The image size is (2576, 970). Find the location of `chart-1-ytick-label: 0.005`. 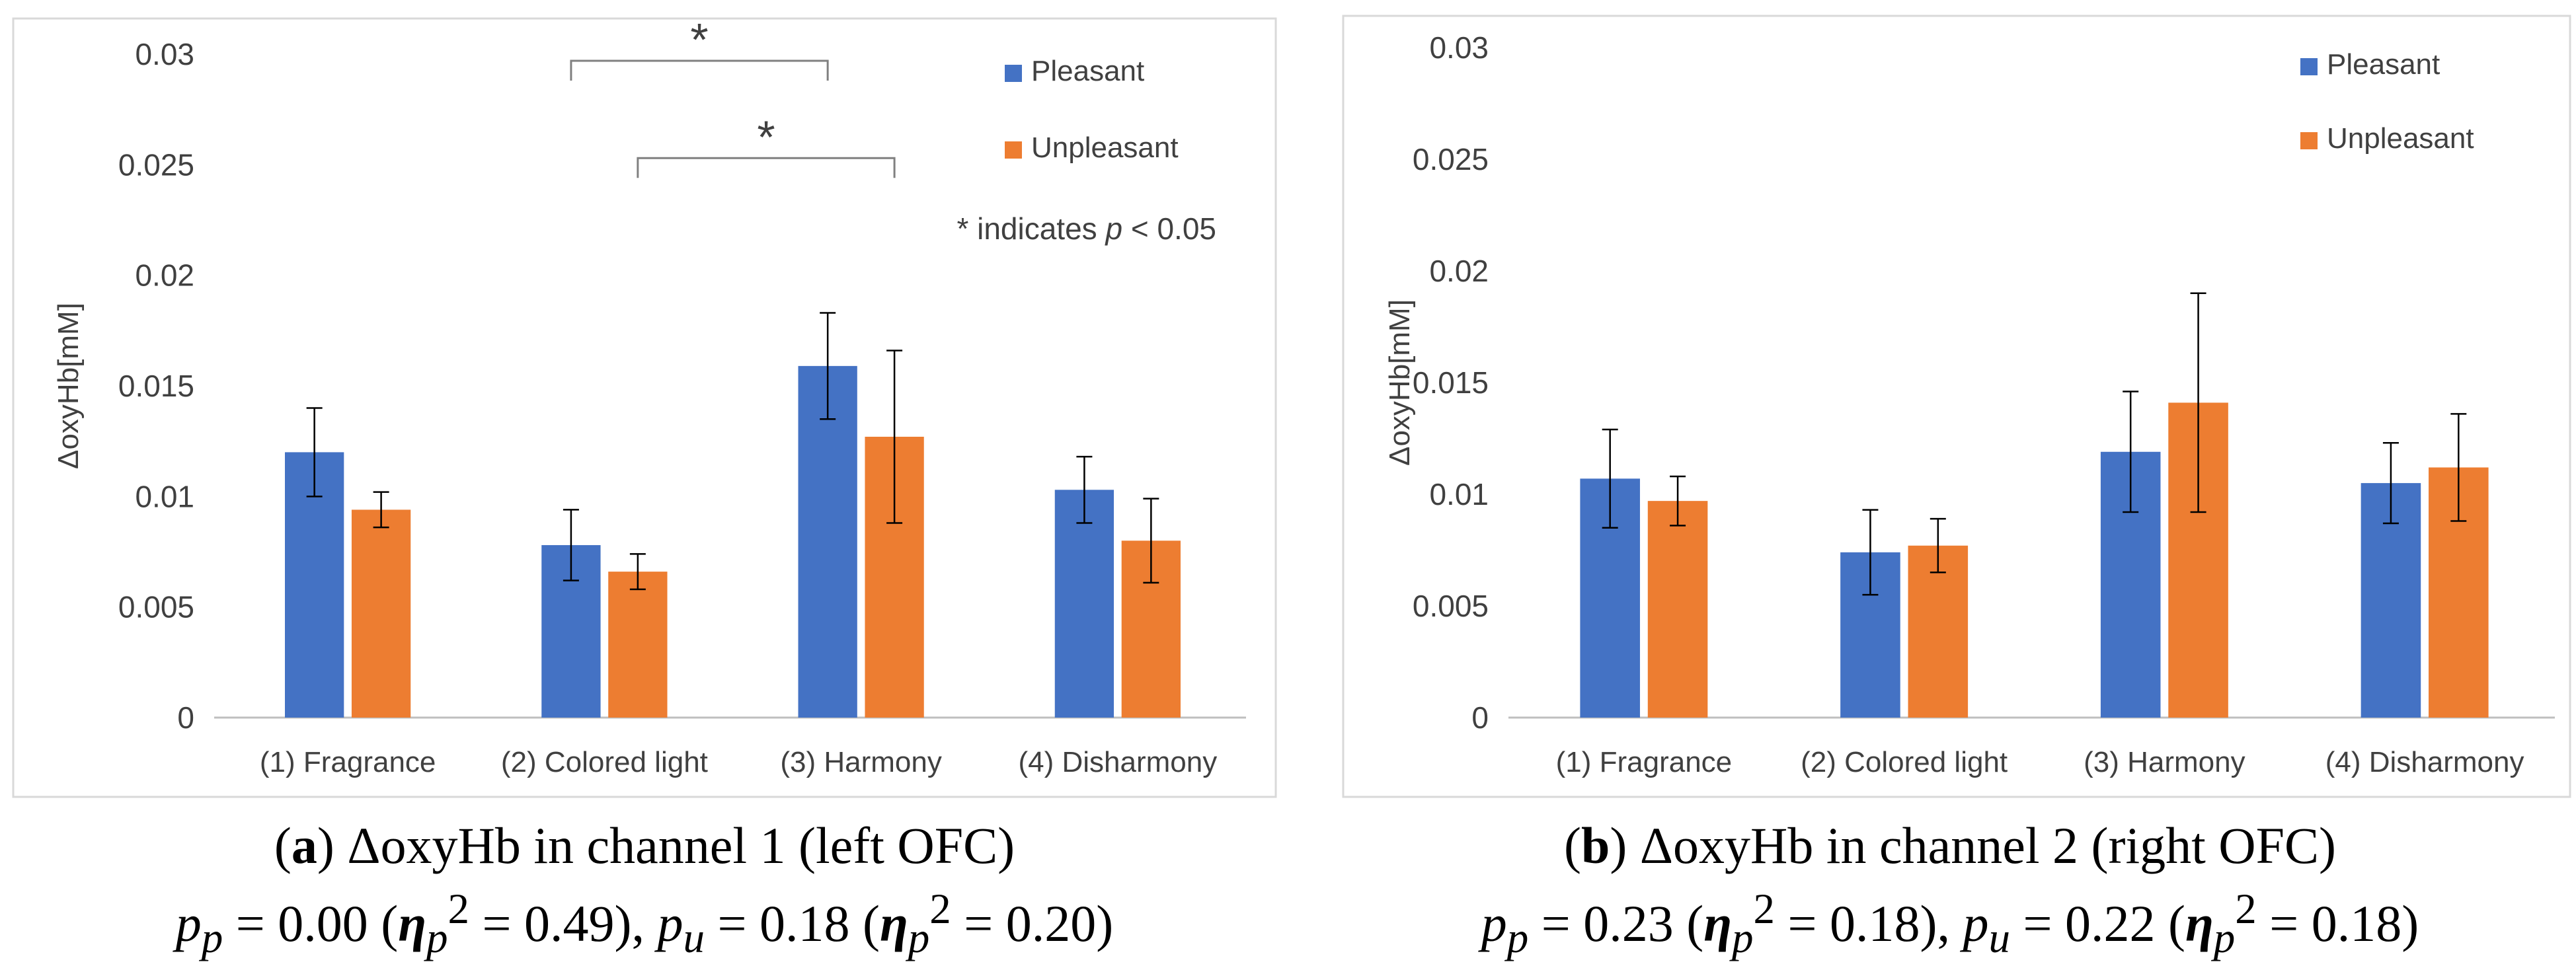

chart-1-ytick-label: 0.005 is located at coordinates (1451, 606).